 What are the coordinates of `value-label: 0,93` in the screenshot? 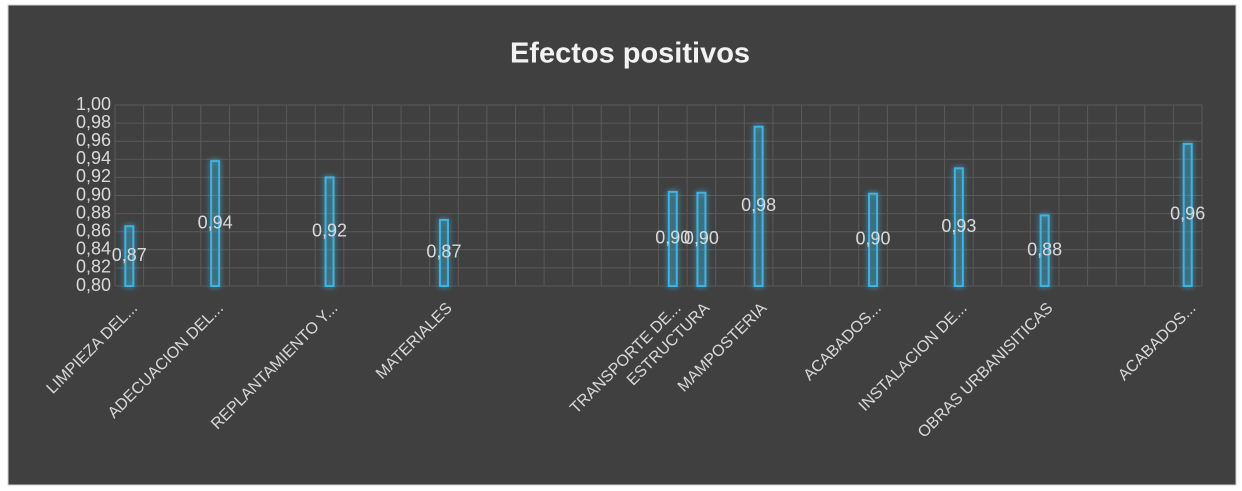 It's located at (958, 226).